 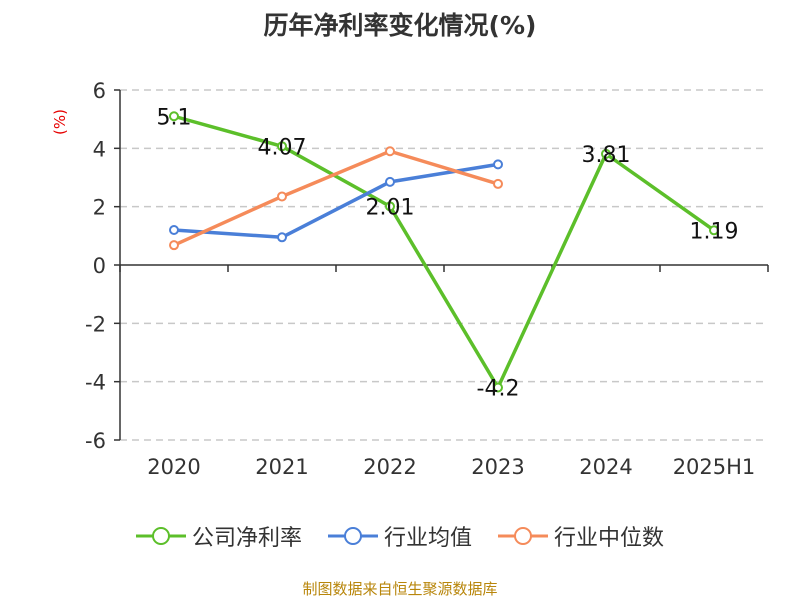 I want to click on y-tick-label: -6, so click(x=95, y=441).